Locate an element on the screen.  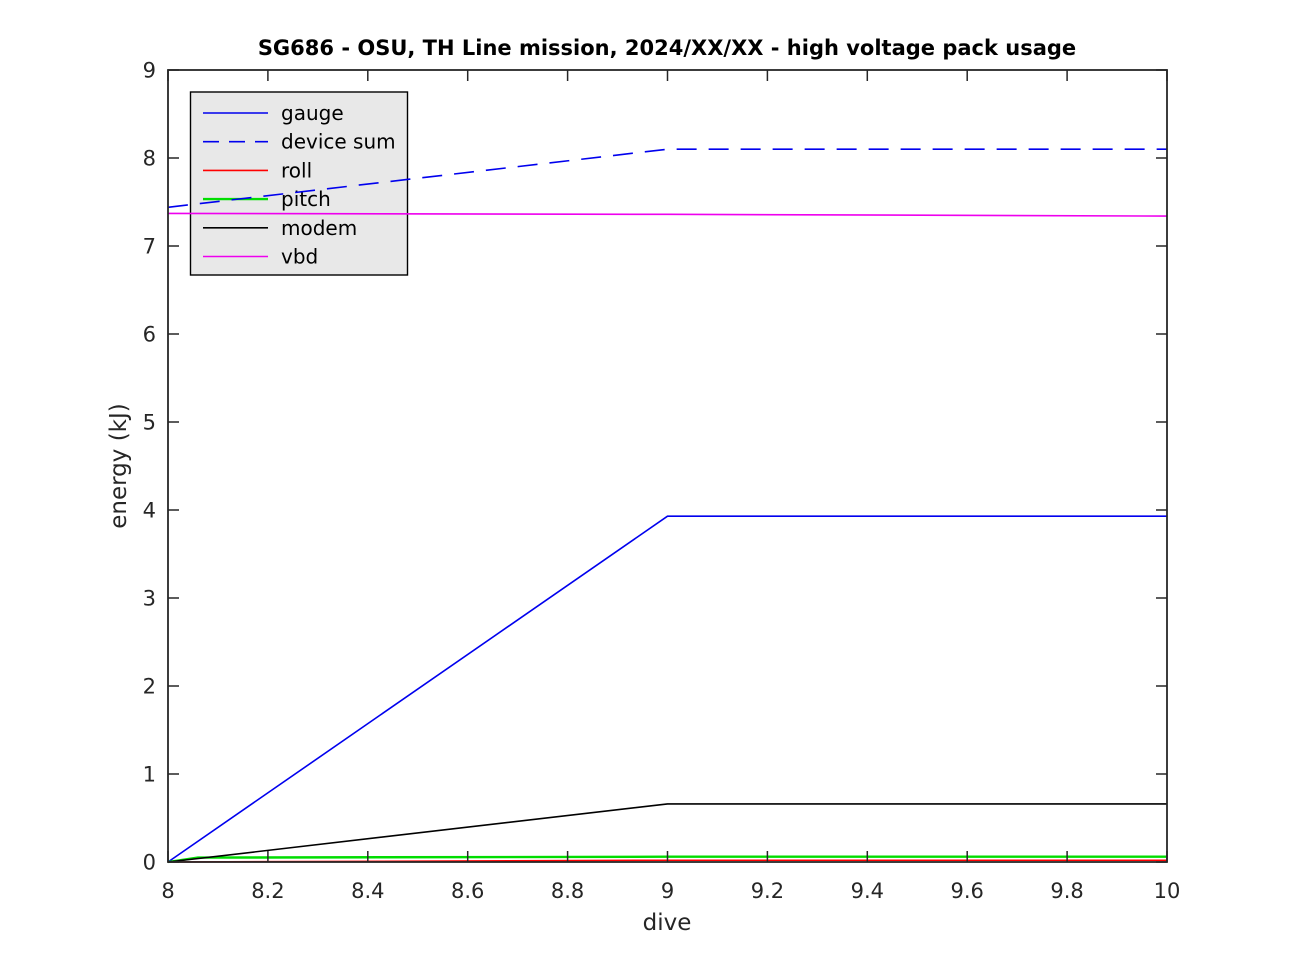
x-tick-label: 8.2 is located at coordinates (267, 891).